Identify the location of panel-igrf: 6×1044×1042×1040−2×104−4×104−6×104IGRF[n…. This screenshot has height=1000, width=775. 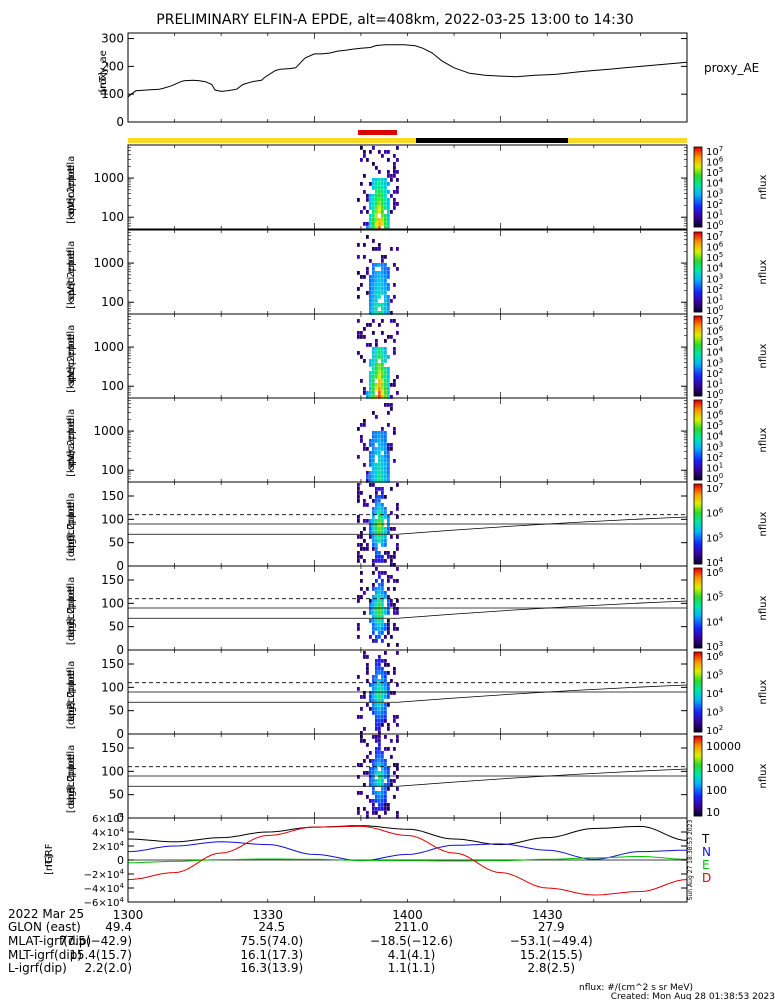
(377, 860).